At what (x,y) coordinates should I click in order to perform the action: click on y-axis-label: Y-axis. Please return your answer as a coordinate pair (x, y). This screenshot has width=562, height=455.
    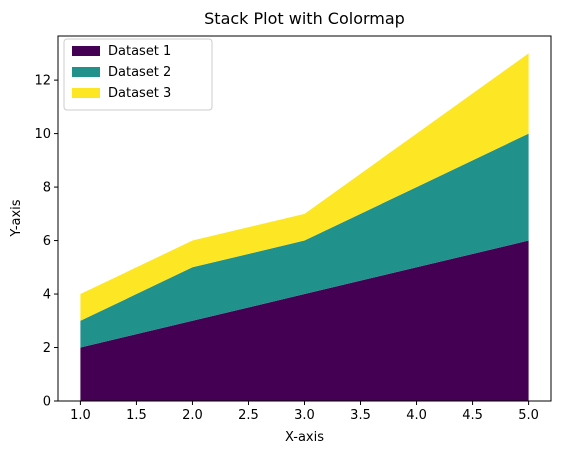
    Looking at the image, I should click on (16, 218).